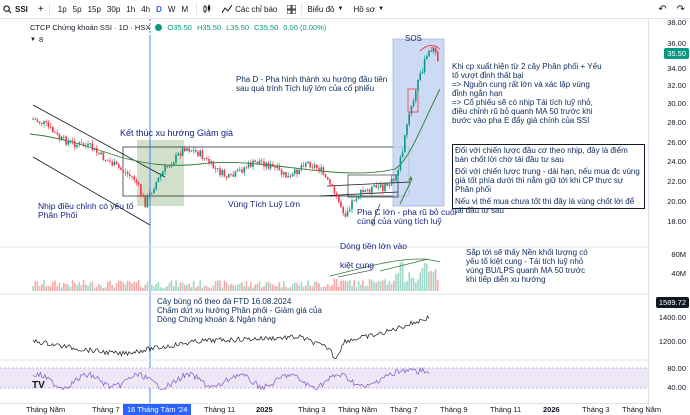  I want to click on price-label-34: 34.00, so click(676, 68).